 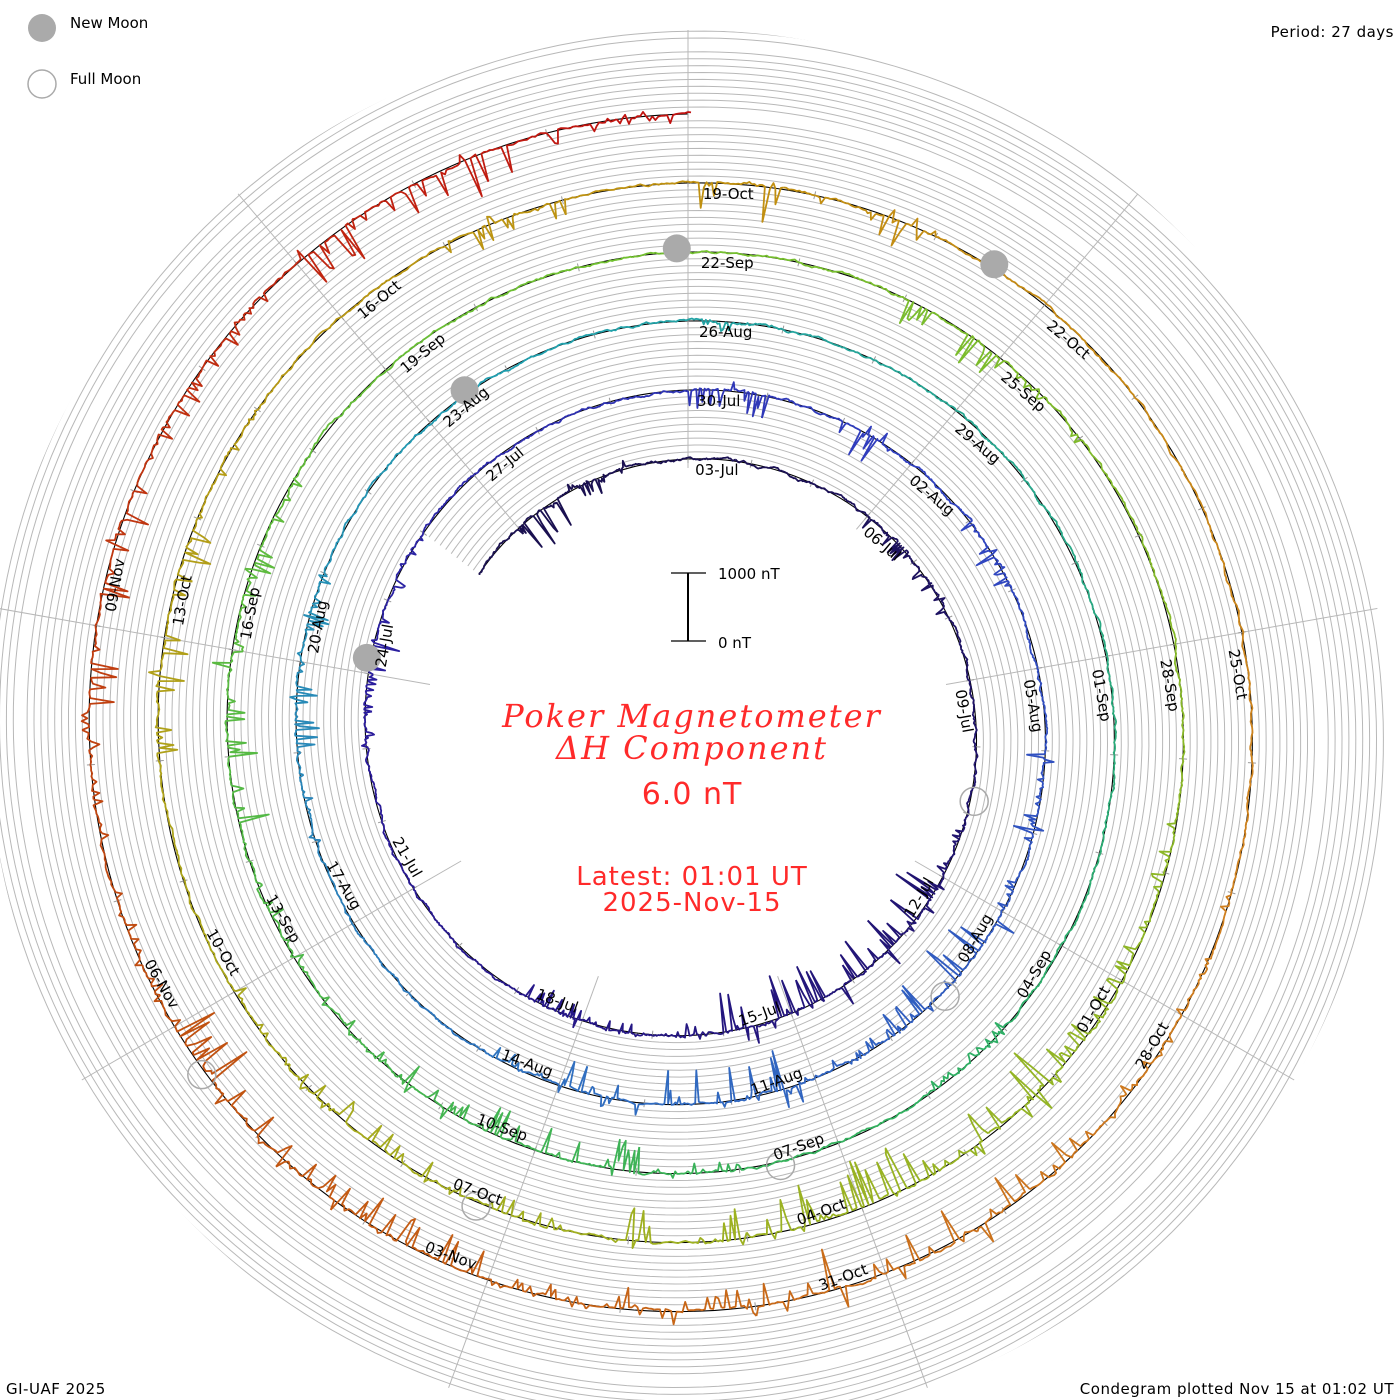 I want to click on credit-label: GI-UAF 2025, so click(x=56, y=1389).